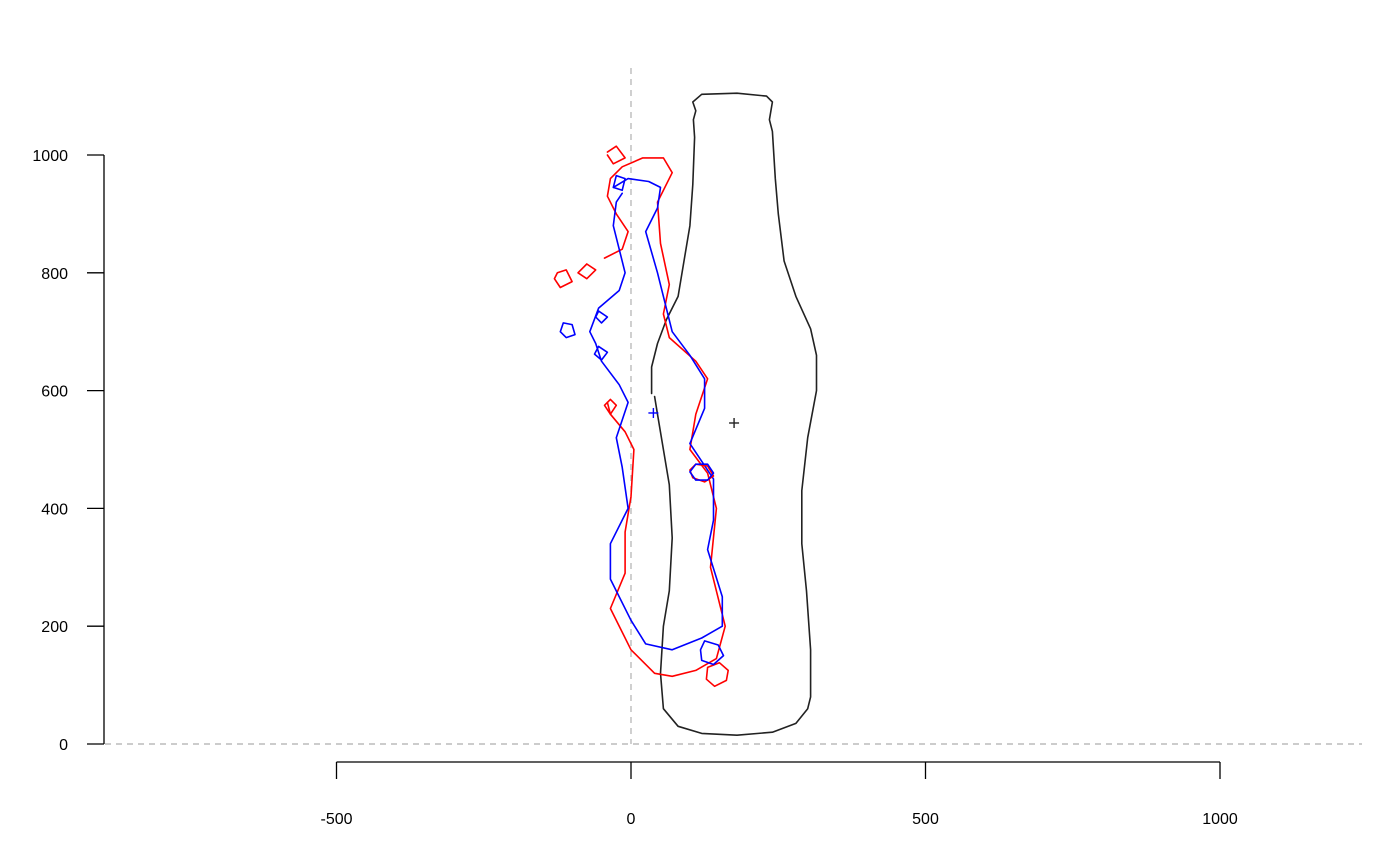  Describe the element at coordinates (631, 819) in the screenshot. I see `x-tick-label: 0` at that location.